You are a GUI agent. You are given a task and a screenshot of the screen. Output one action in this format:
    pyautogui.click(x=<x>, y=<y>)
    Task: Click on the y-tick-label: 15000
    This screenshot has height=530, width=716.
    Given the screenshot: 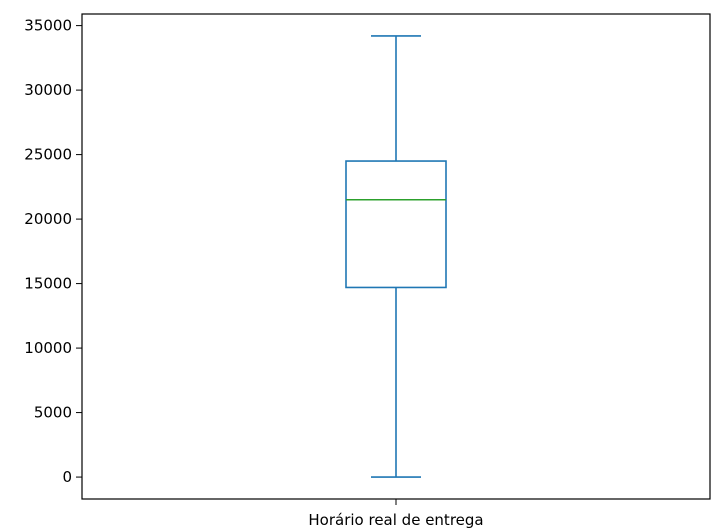 What is the action you would take?
    pyautogui.click(x=48, y=284)
    